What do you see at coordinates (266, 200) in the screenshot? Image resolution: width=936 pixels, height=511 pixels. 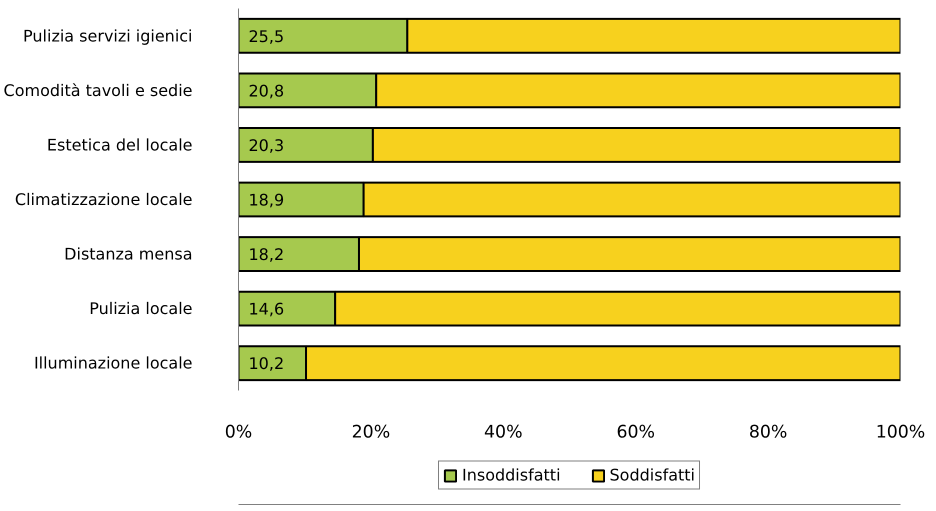 I see `data-label: 18,9` at bounding box center [266, 200].